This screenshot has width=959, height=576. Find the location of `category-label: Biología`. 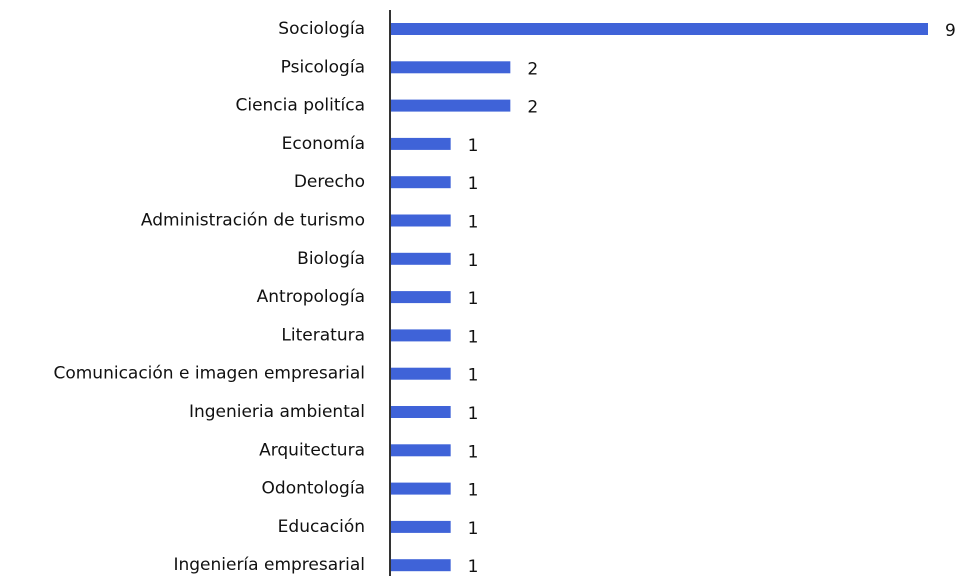

category-label: Biología is located at coordinates (331, 259).